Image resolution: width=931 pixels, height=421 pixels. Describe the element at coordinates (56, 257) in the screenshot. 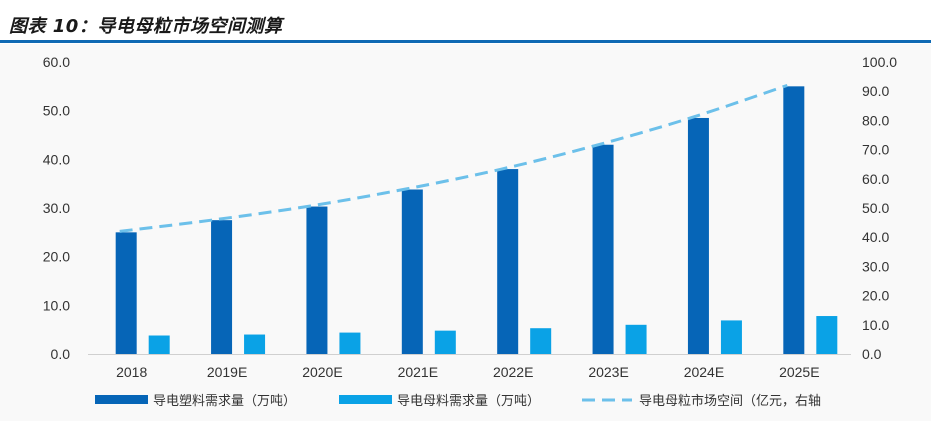

I see `y-left-tick-label: 20.0` at that location.